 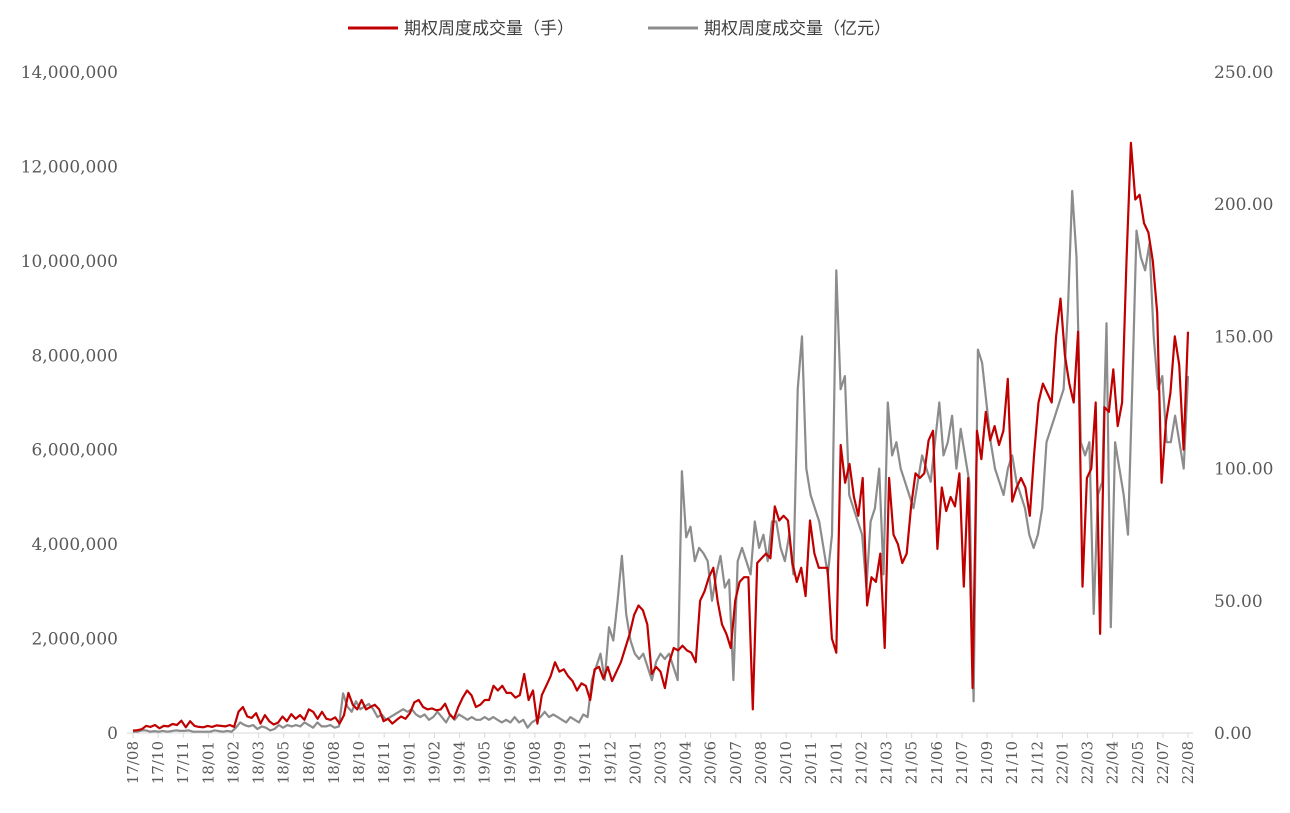 I want to click on x-tick-label: 18/11, so click(x=384, y=762).